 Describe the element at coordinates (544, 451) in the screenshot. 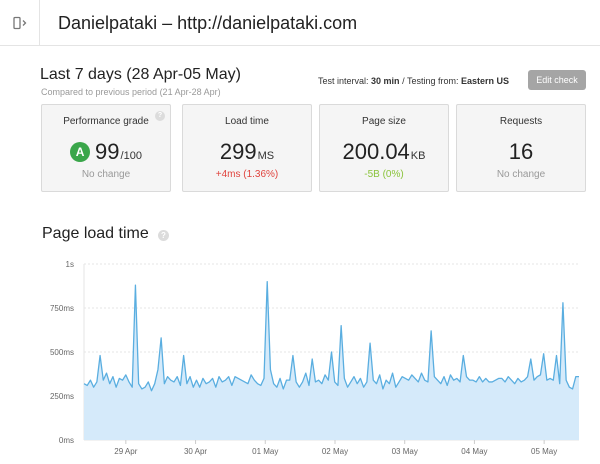

I see `x-tick-label: 05 May` at that location.